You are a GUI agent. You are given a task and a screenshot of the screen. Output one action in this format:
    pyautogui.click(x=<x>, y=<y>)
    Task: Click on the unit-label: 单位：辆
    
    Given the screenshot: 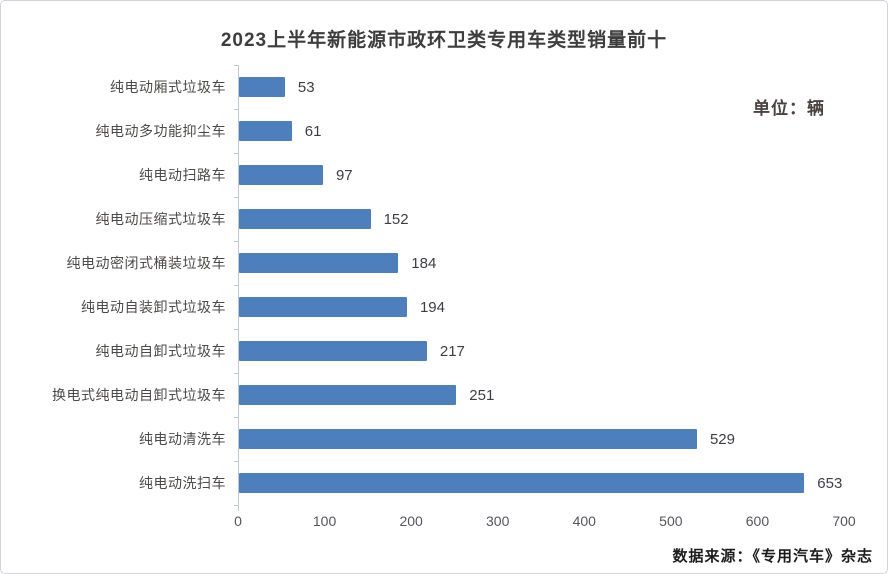 What is the action you would take?
    pyautogui.click(x=789, y=108)
    